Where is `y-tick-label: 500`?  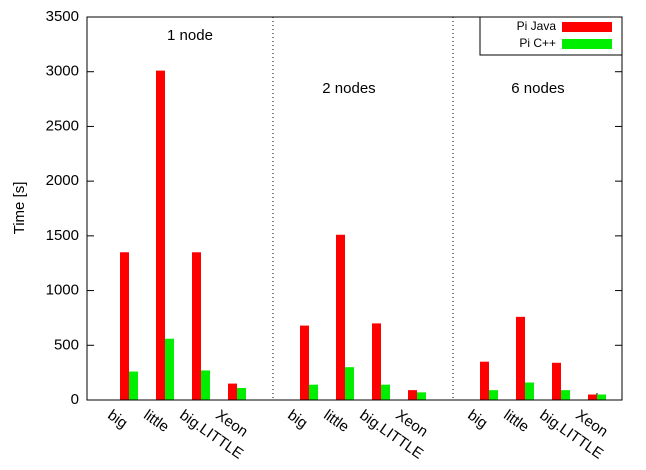
y-tick-label: 500 is located at coordinates (66, 344).